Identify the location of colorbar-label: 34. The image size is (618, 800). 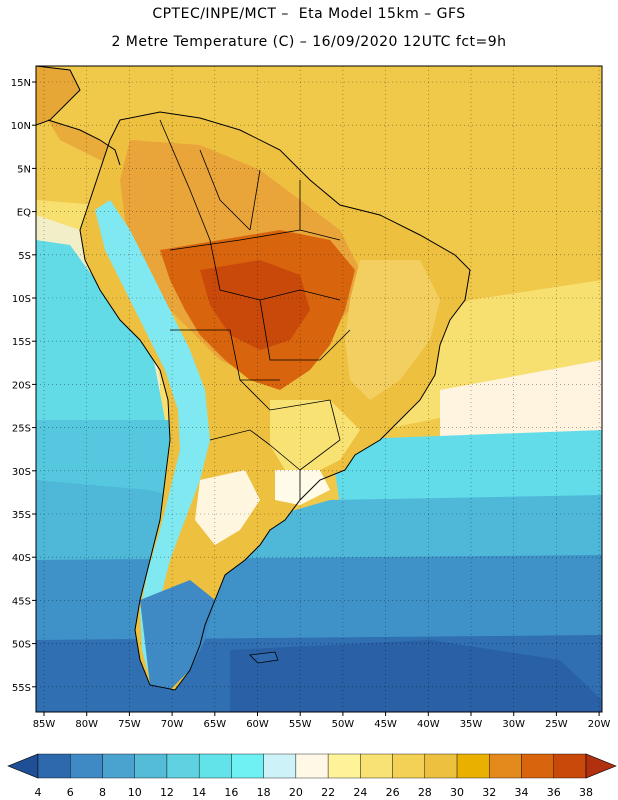
(522, 792).